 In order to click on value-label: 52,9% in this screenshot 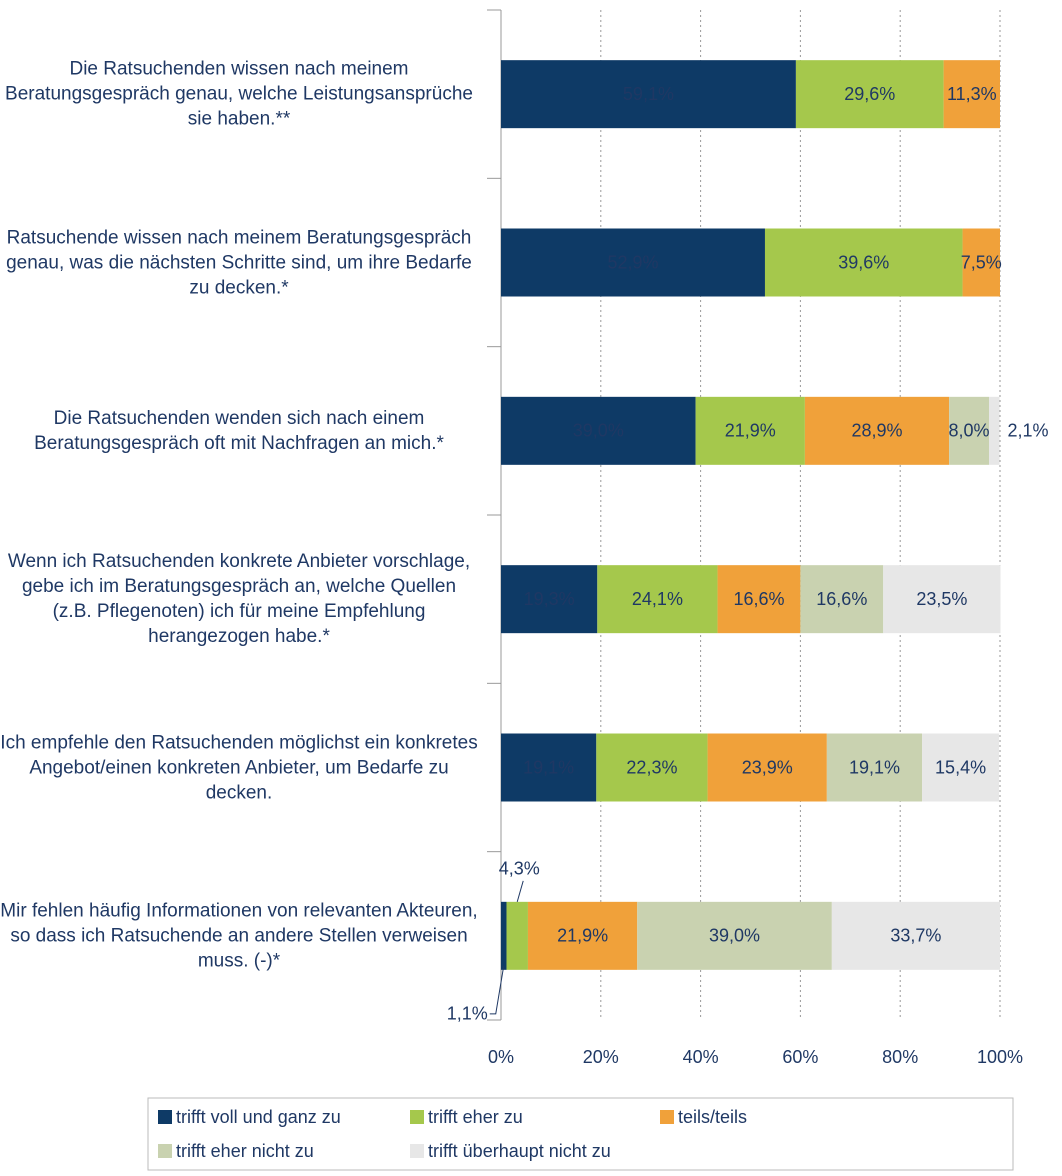, I will do `click(632, 262)`.